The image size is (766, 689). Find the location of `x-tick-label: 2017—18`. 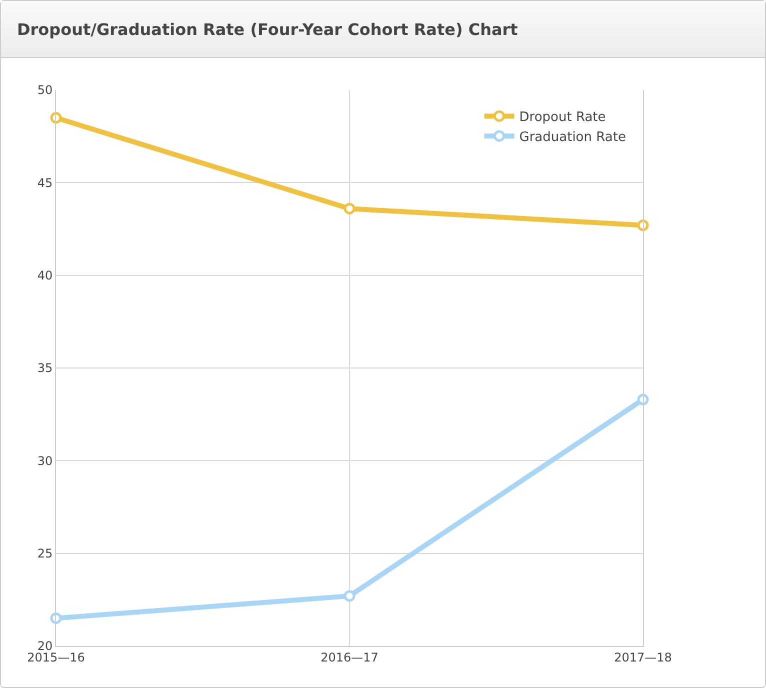

x-tick-label: 2017—18 is located at coordinates (643, 657).